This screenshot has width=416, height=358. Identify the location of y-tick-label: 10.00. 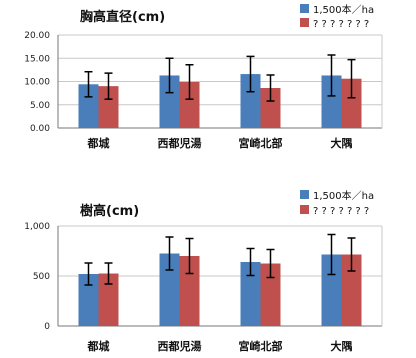
(37, 83).